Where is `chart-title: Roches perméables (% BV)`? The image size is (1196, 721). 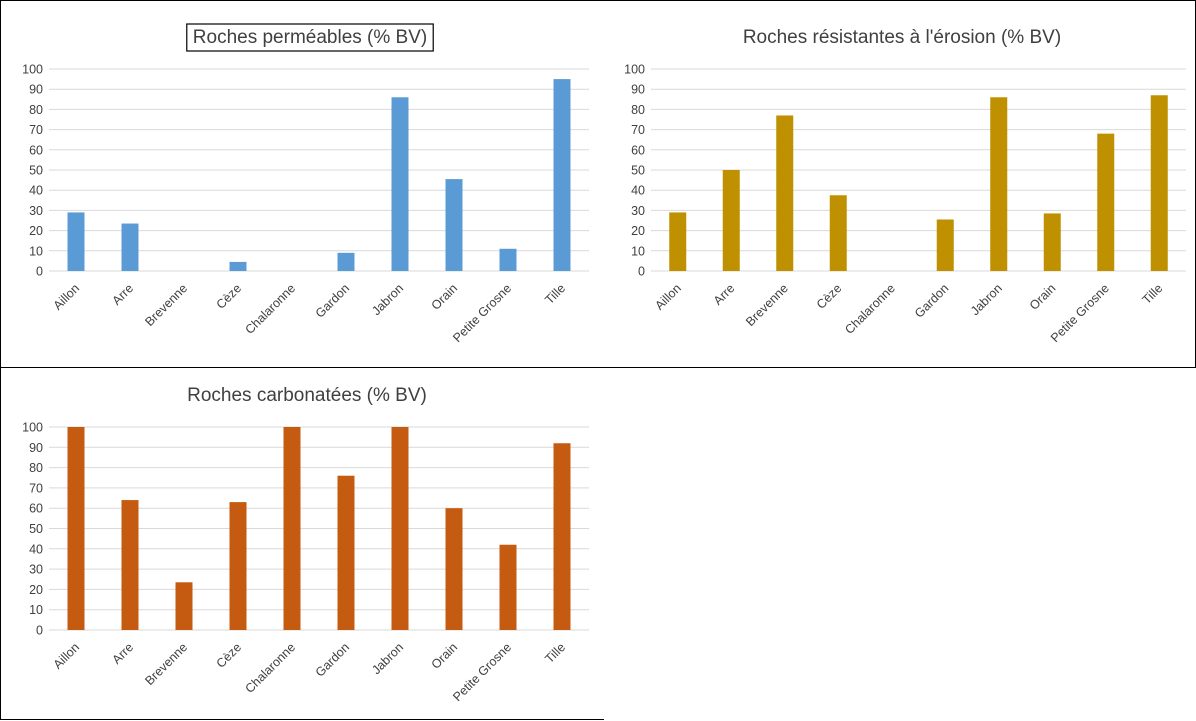
chart-title: Roches perméables (% BV) is located at coordinates (310, 37).